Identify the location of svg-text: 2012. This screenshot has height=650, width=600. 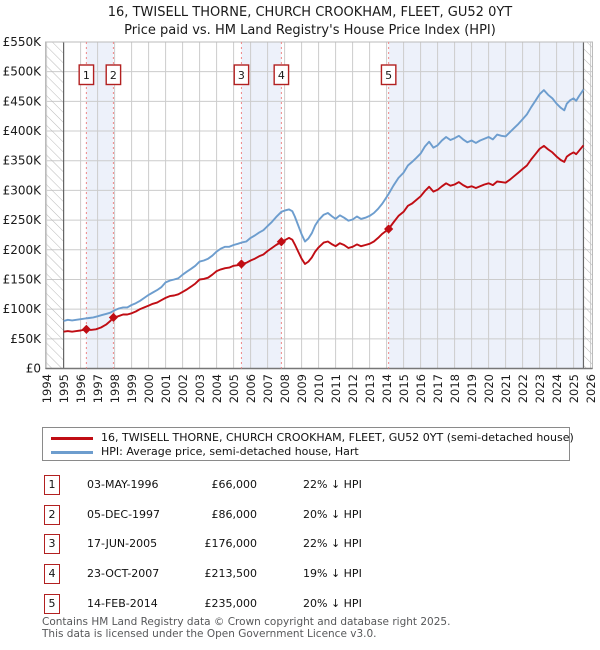
(353, 388).